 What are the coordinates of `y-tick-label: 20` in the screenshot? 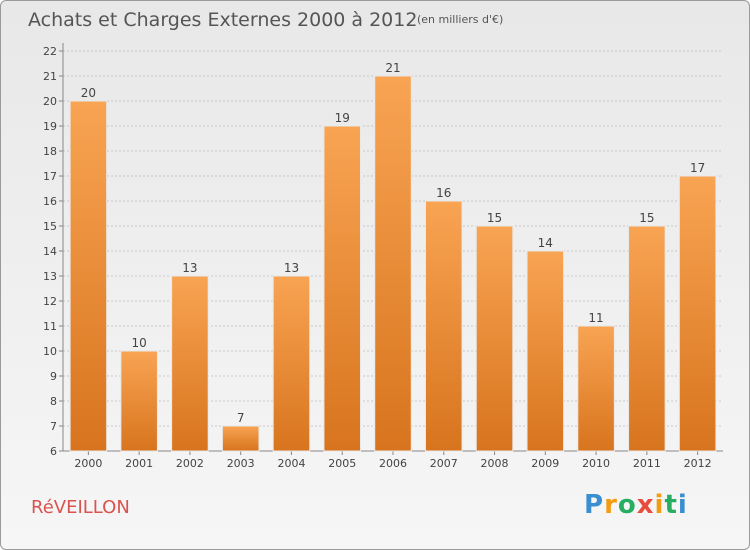 It's located at (50, 101).